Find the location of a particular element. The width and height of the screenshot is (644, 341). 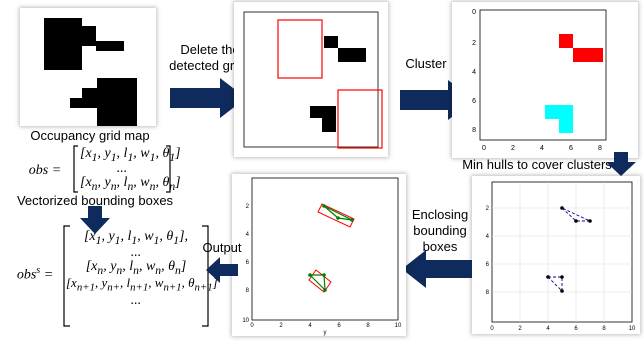

deleted-grid-panel is located at coordinates (311, 79).